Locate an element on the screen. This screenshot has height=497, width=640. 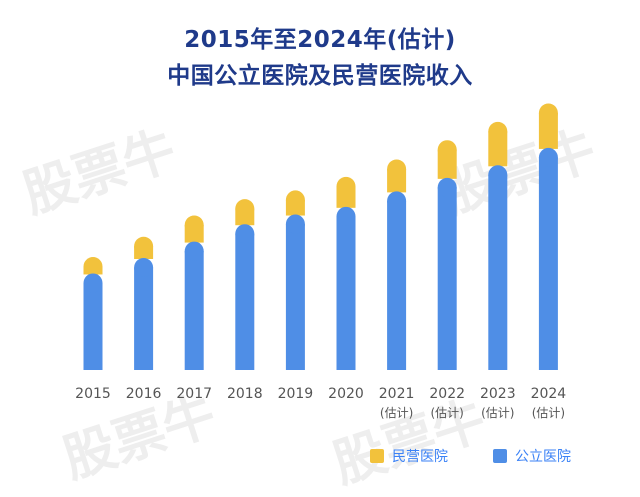
bar-private-cap-2022 is located at coordinates (447, 150).